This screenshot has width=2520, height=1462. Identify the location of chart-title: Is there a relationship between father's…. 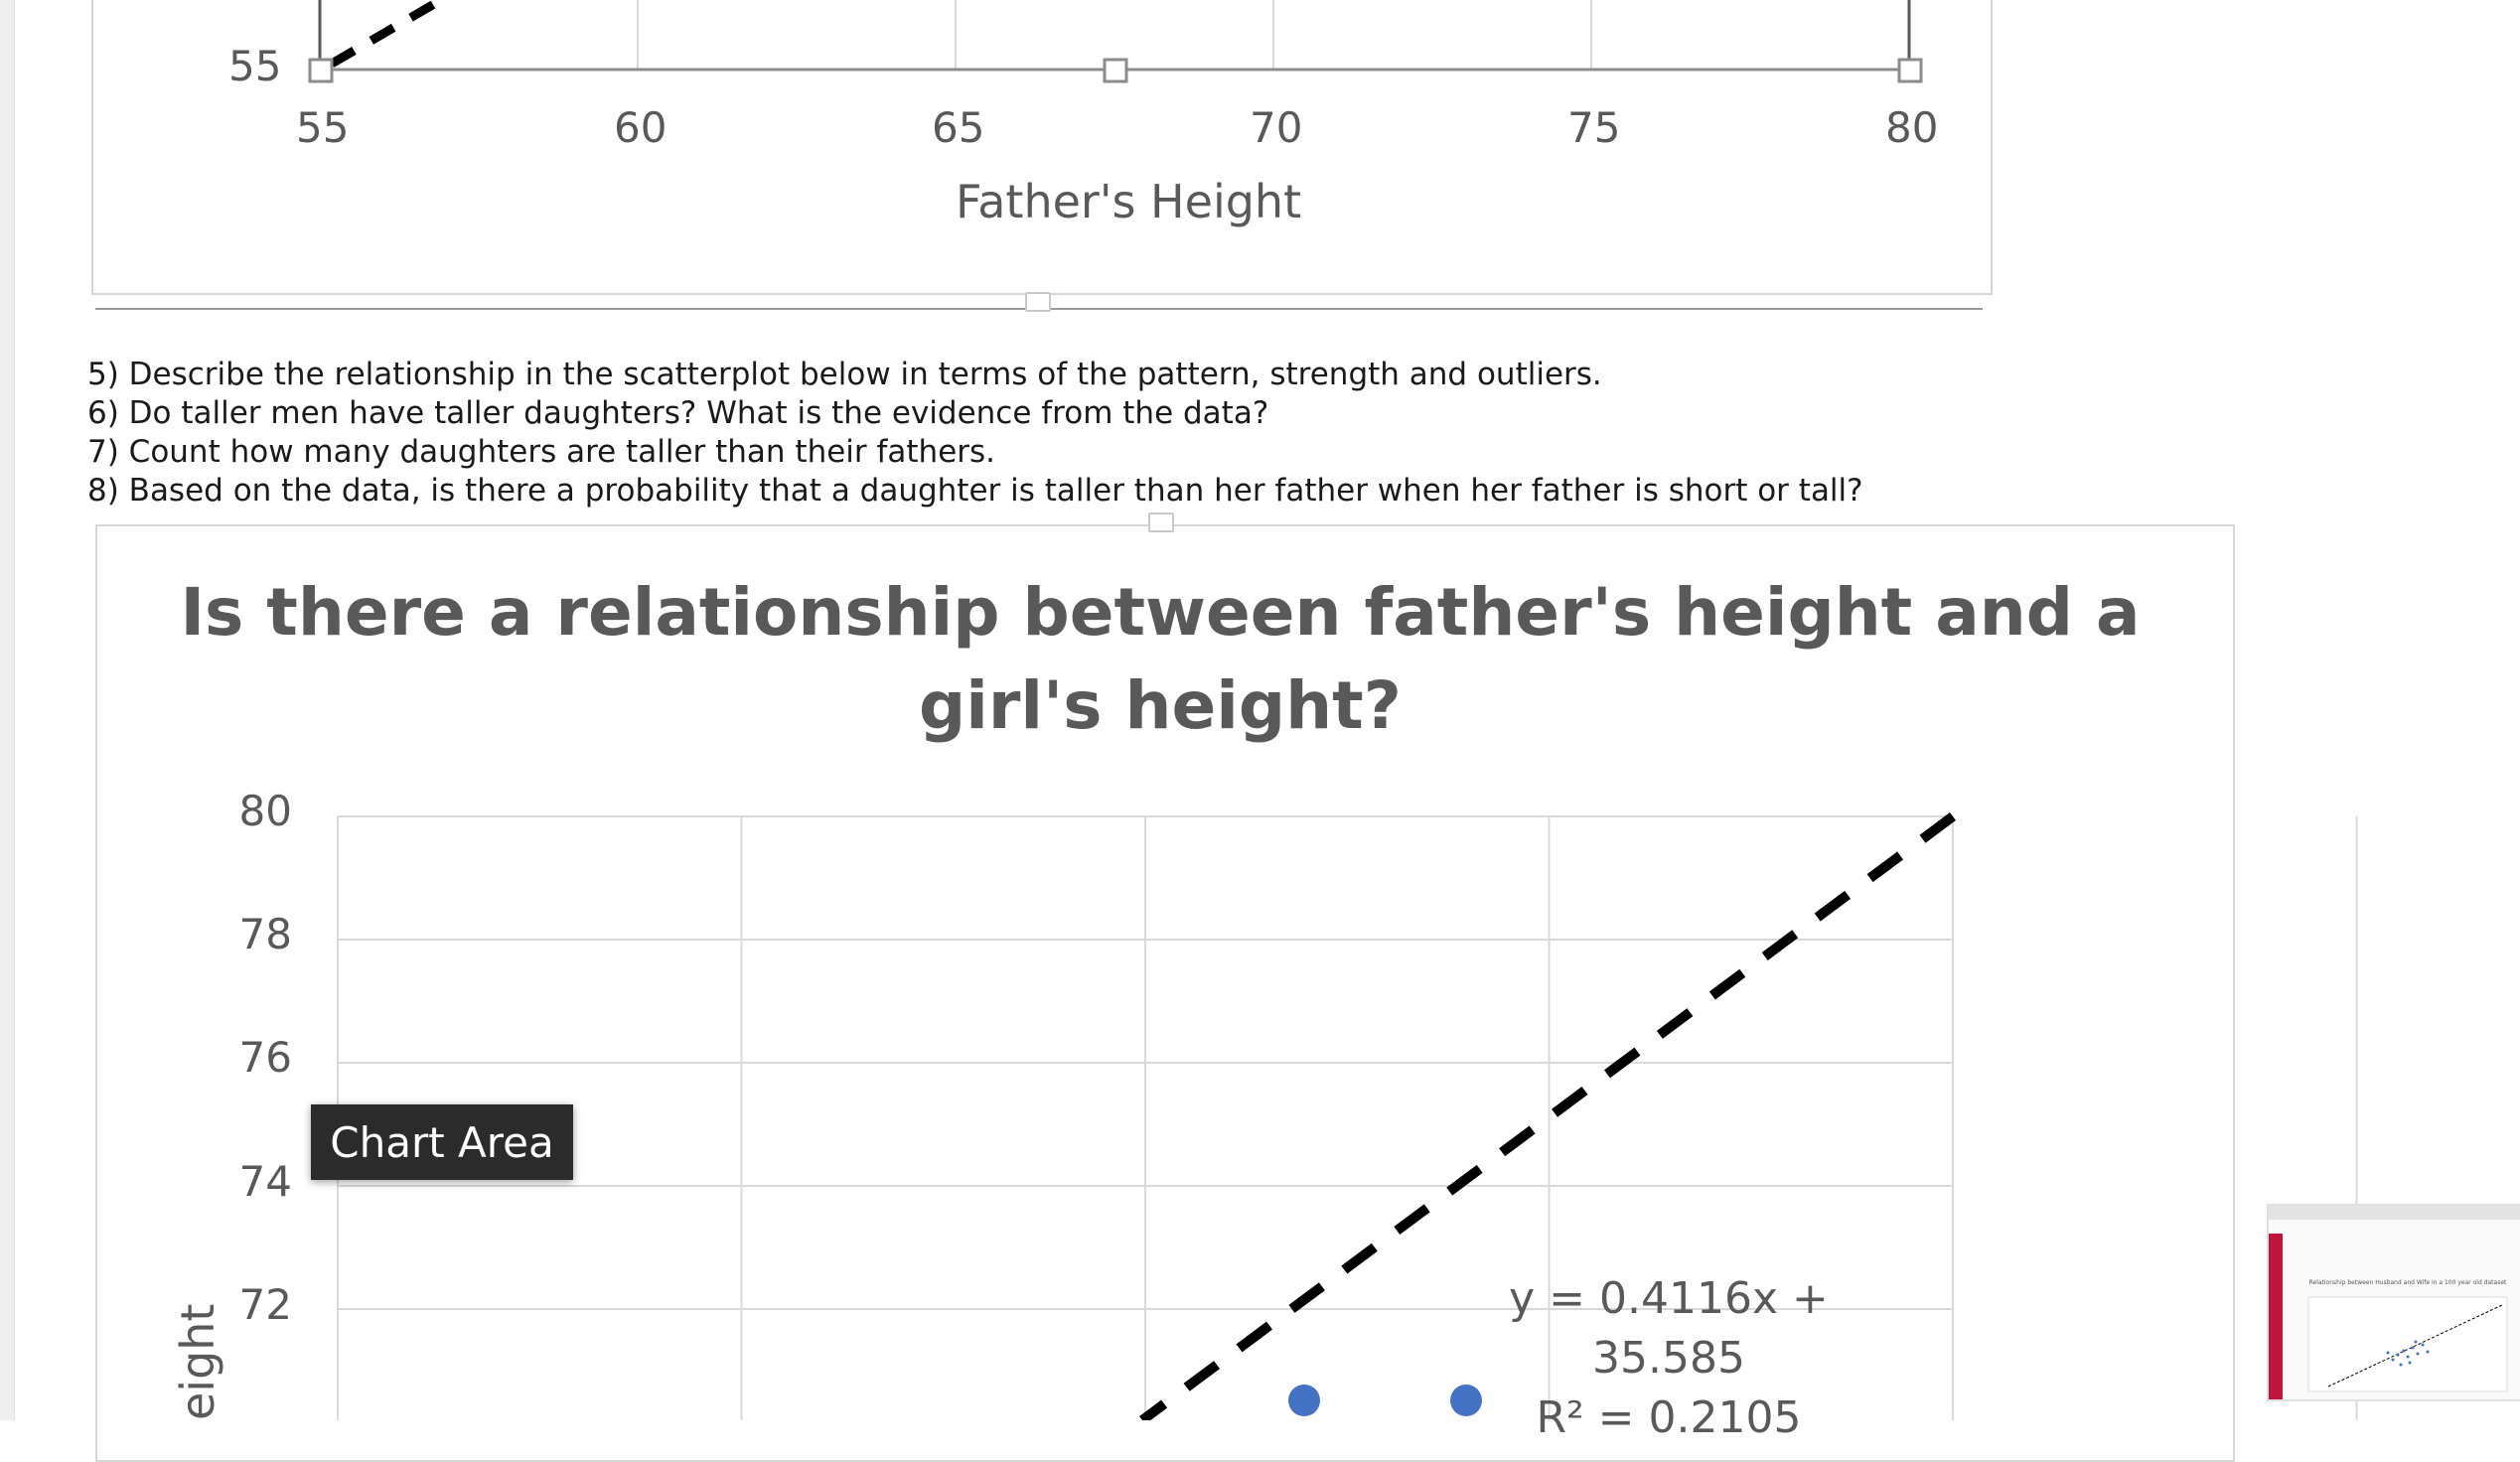
(1160, 660).